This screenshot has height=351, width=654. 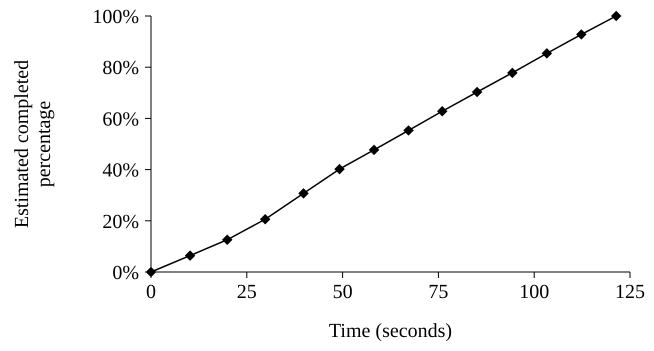 I want to click on y-axis-title: Estimated completed percentage, so click(x=33, y=144).